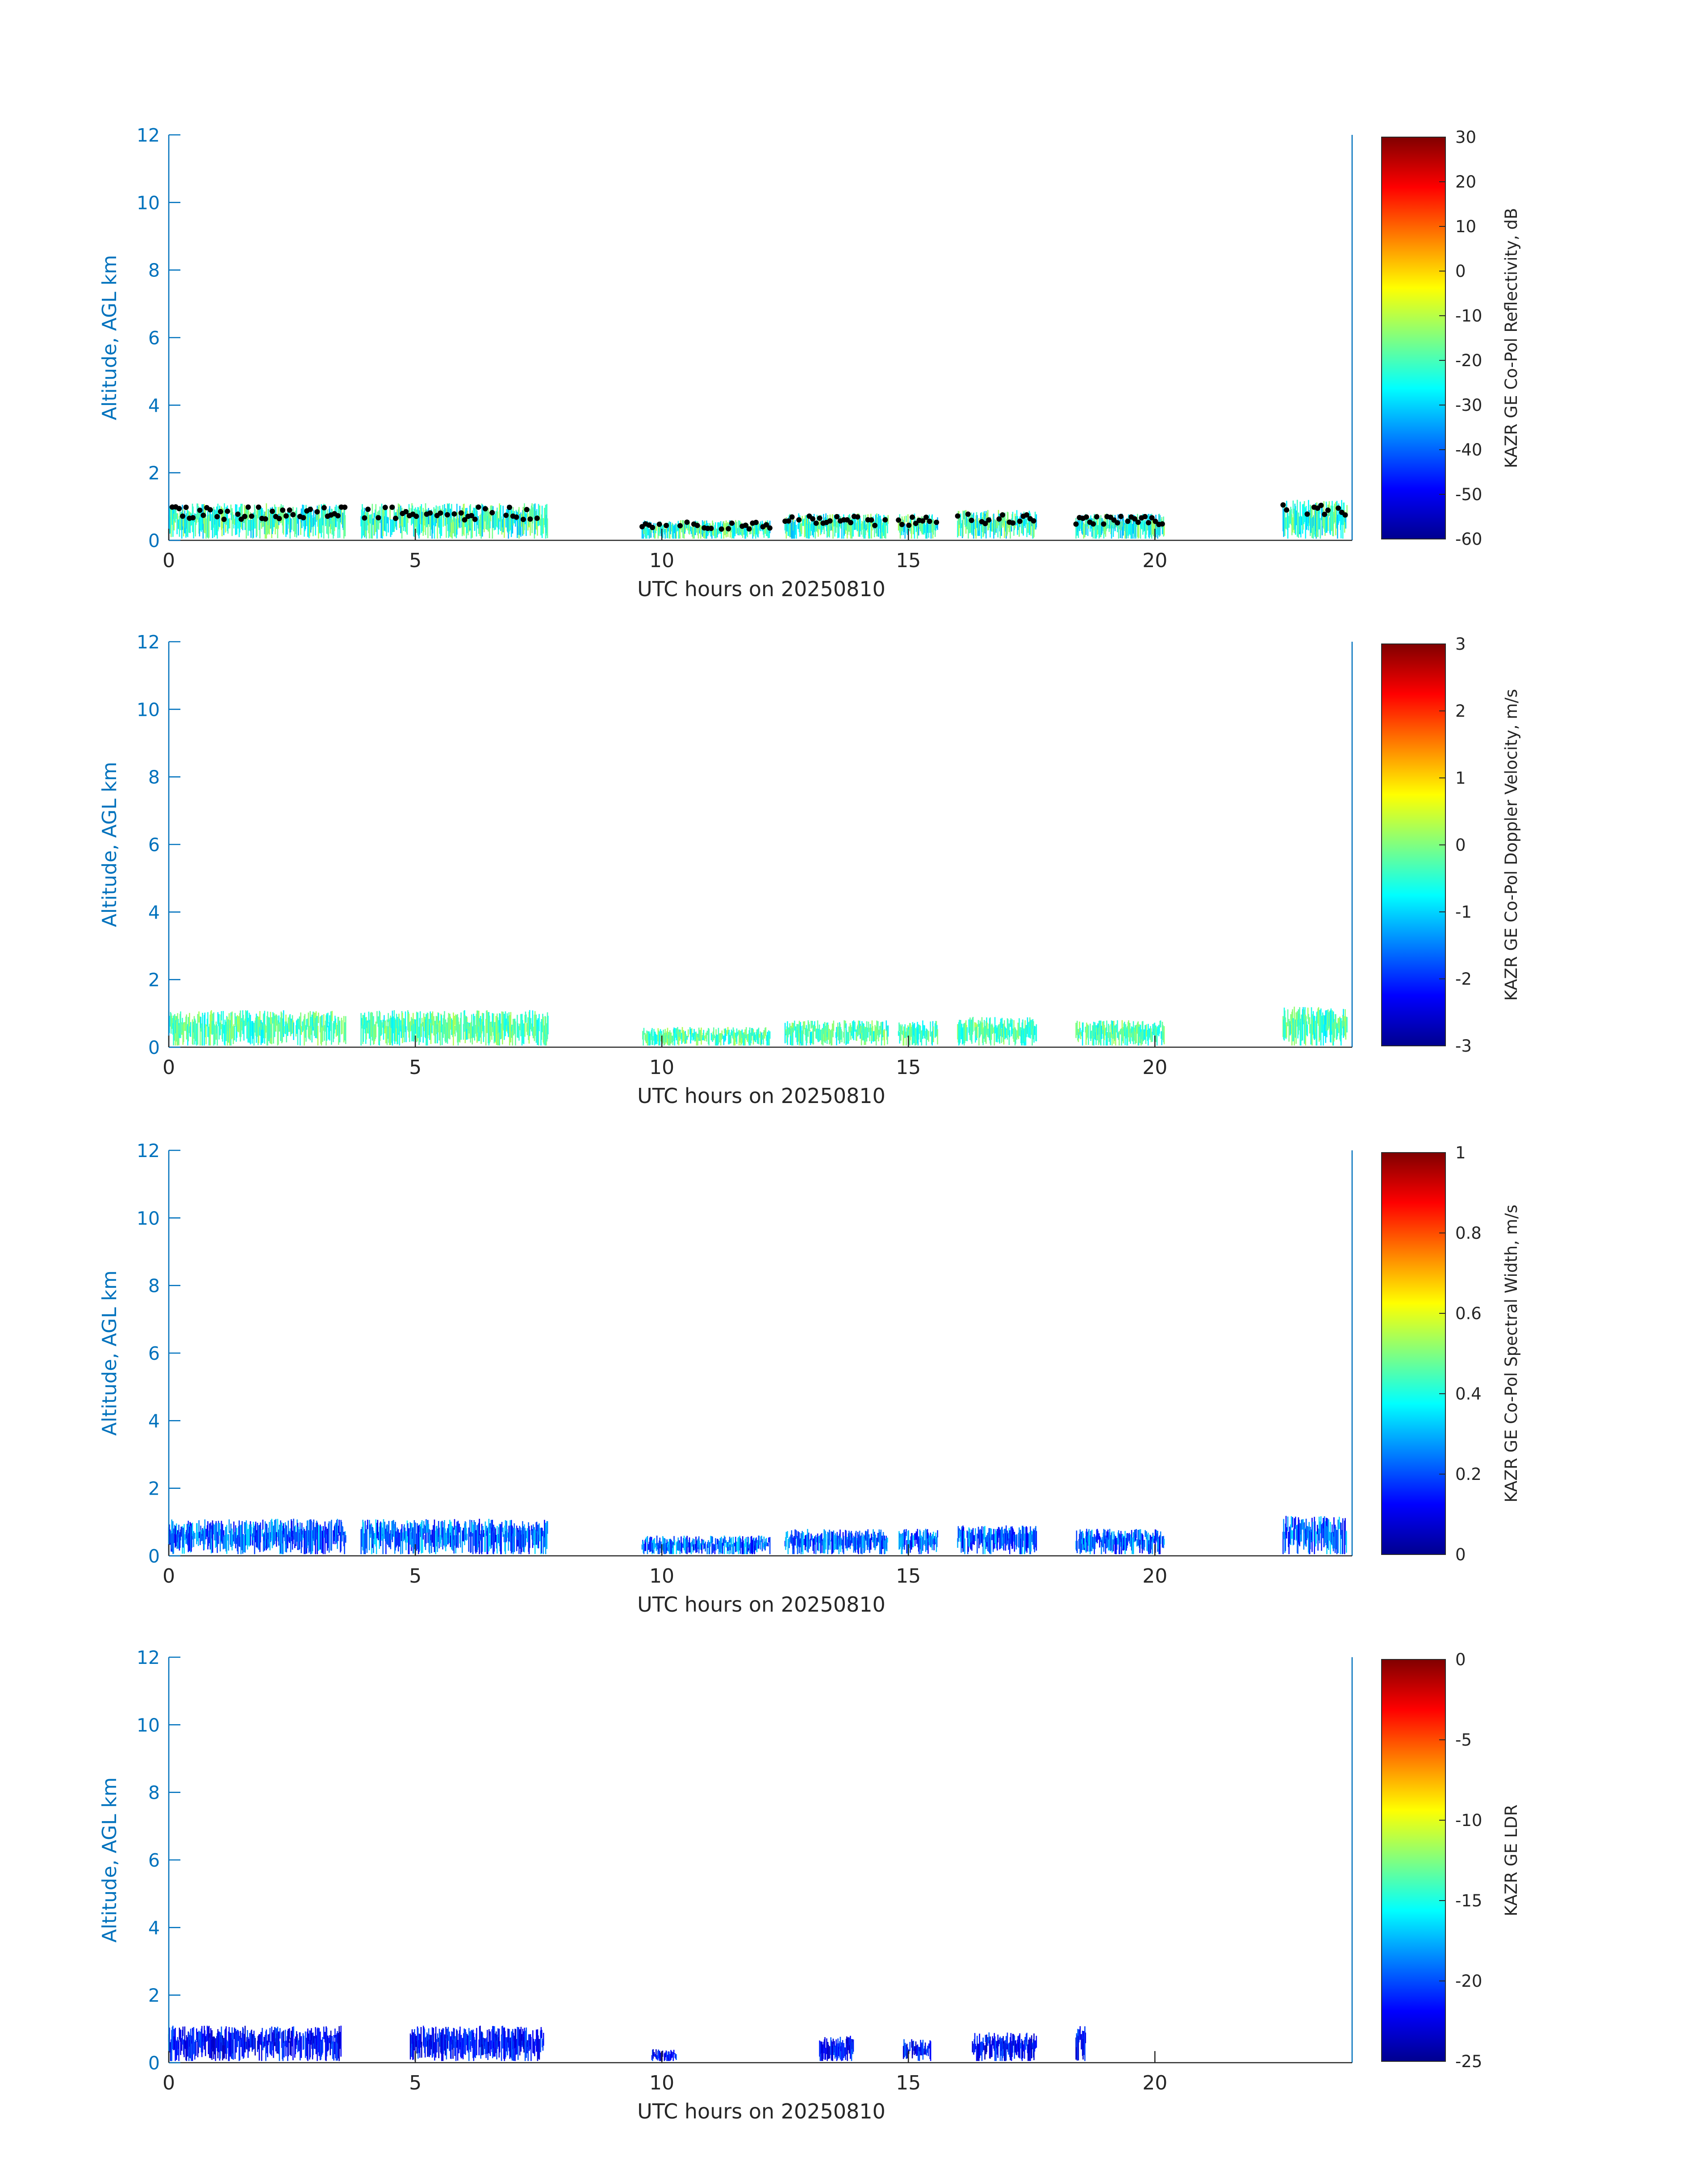  What do you see at coordinates (1468, 450) in the screenshot?
I see `colorbar-tick-label: -40` at bounding box center [1468, 450].